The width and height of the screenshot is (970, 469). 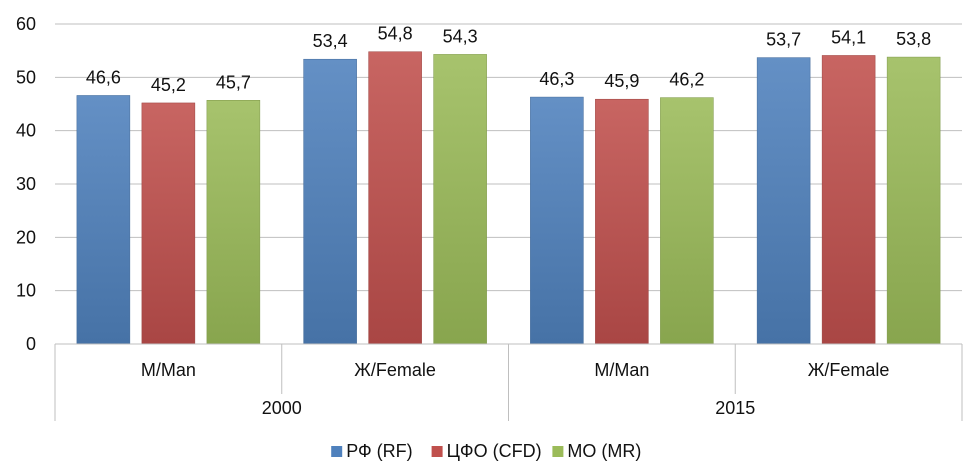 I want to click on data-label: 54,3, so click(x=460, y=36).